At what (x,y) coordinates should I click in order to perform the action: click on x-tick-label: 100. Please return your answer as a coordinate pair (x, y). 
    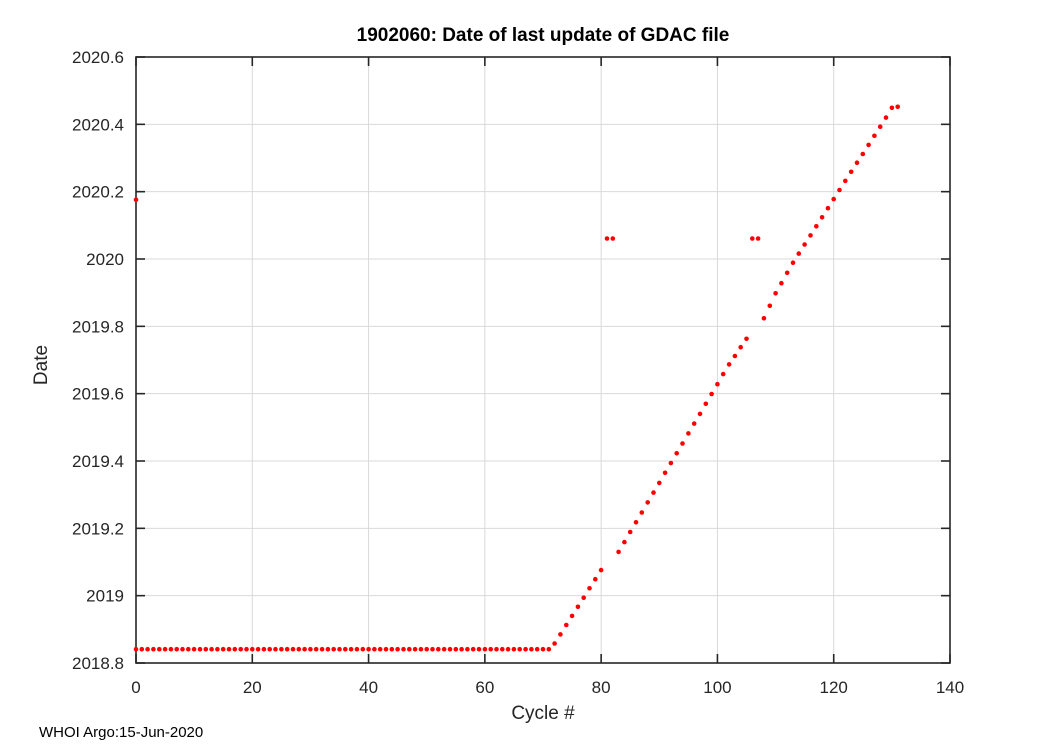
    Looking at the image, I should click on (717, 687).